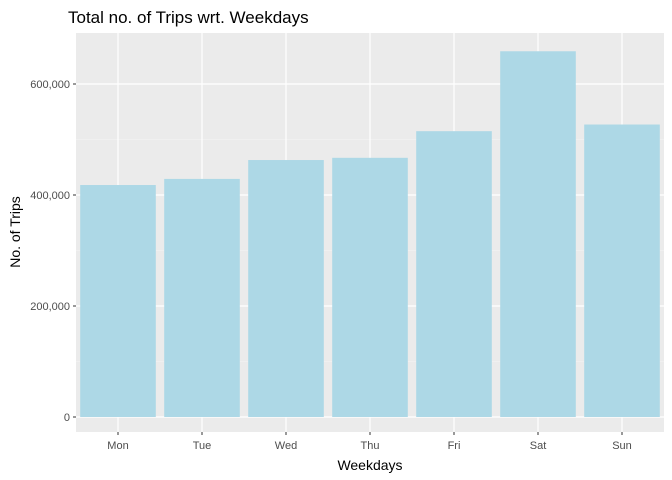 The image size is (672, 480). Describe the element at coordinates (454, 446) in the screenshot. I see `x-tick-label: Fri` at that location.